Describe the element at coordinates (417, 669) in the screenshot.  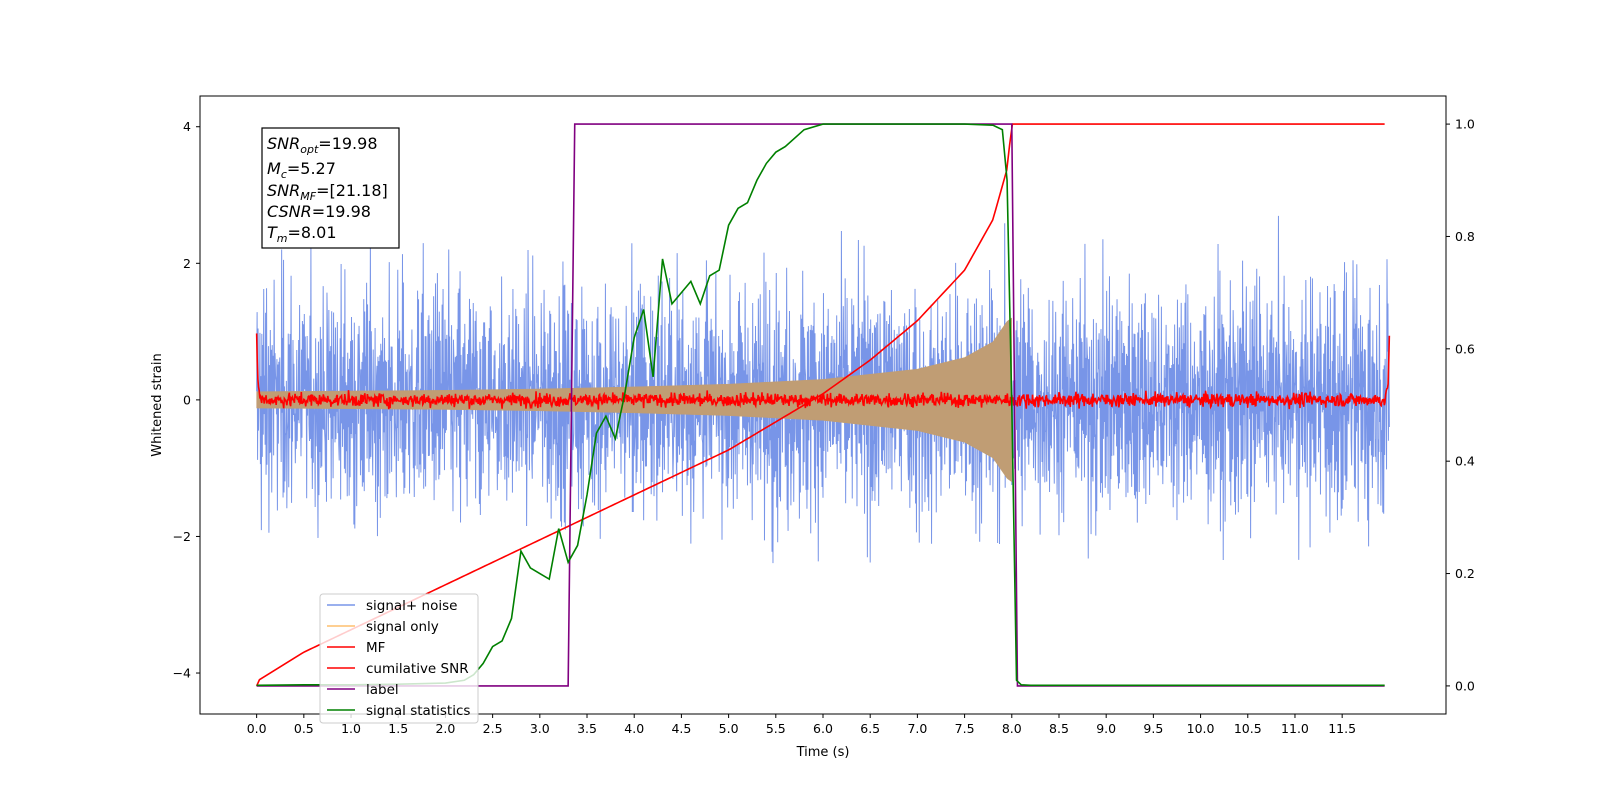
I see `legend-label-cumilative-snr: cumilative SNR` at that location.